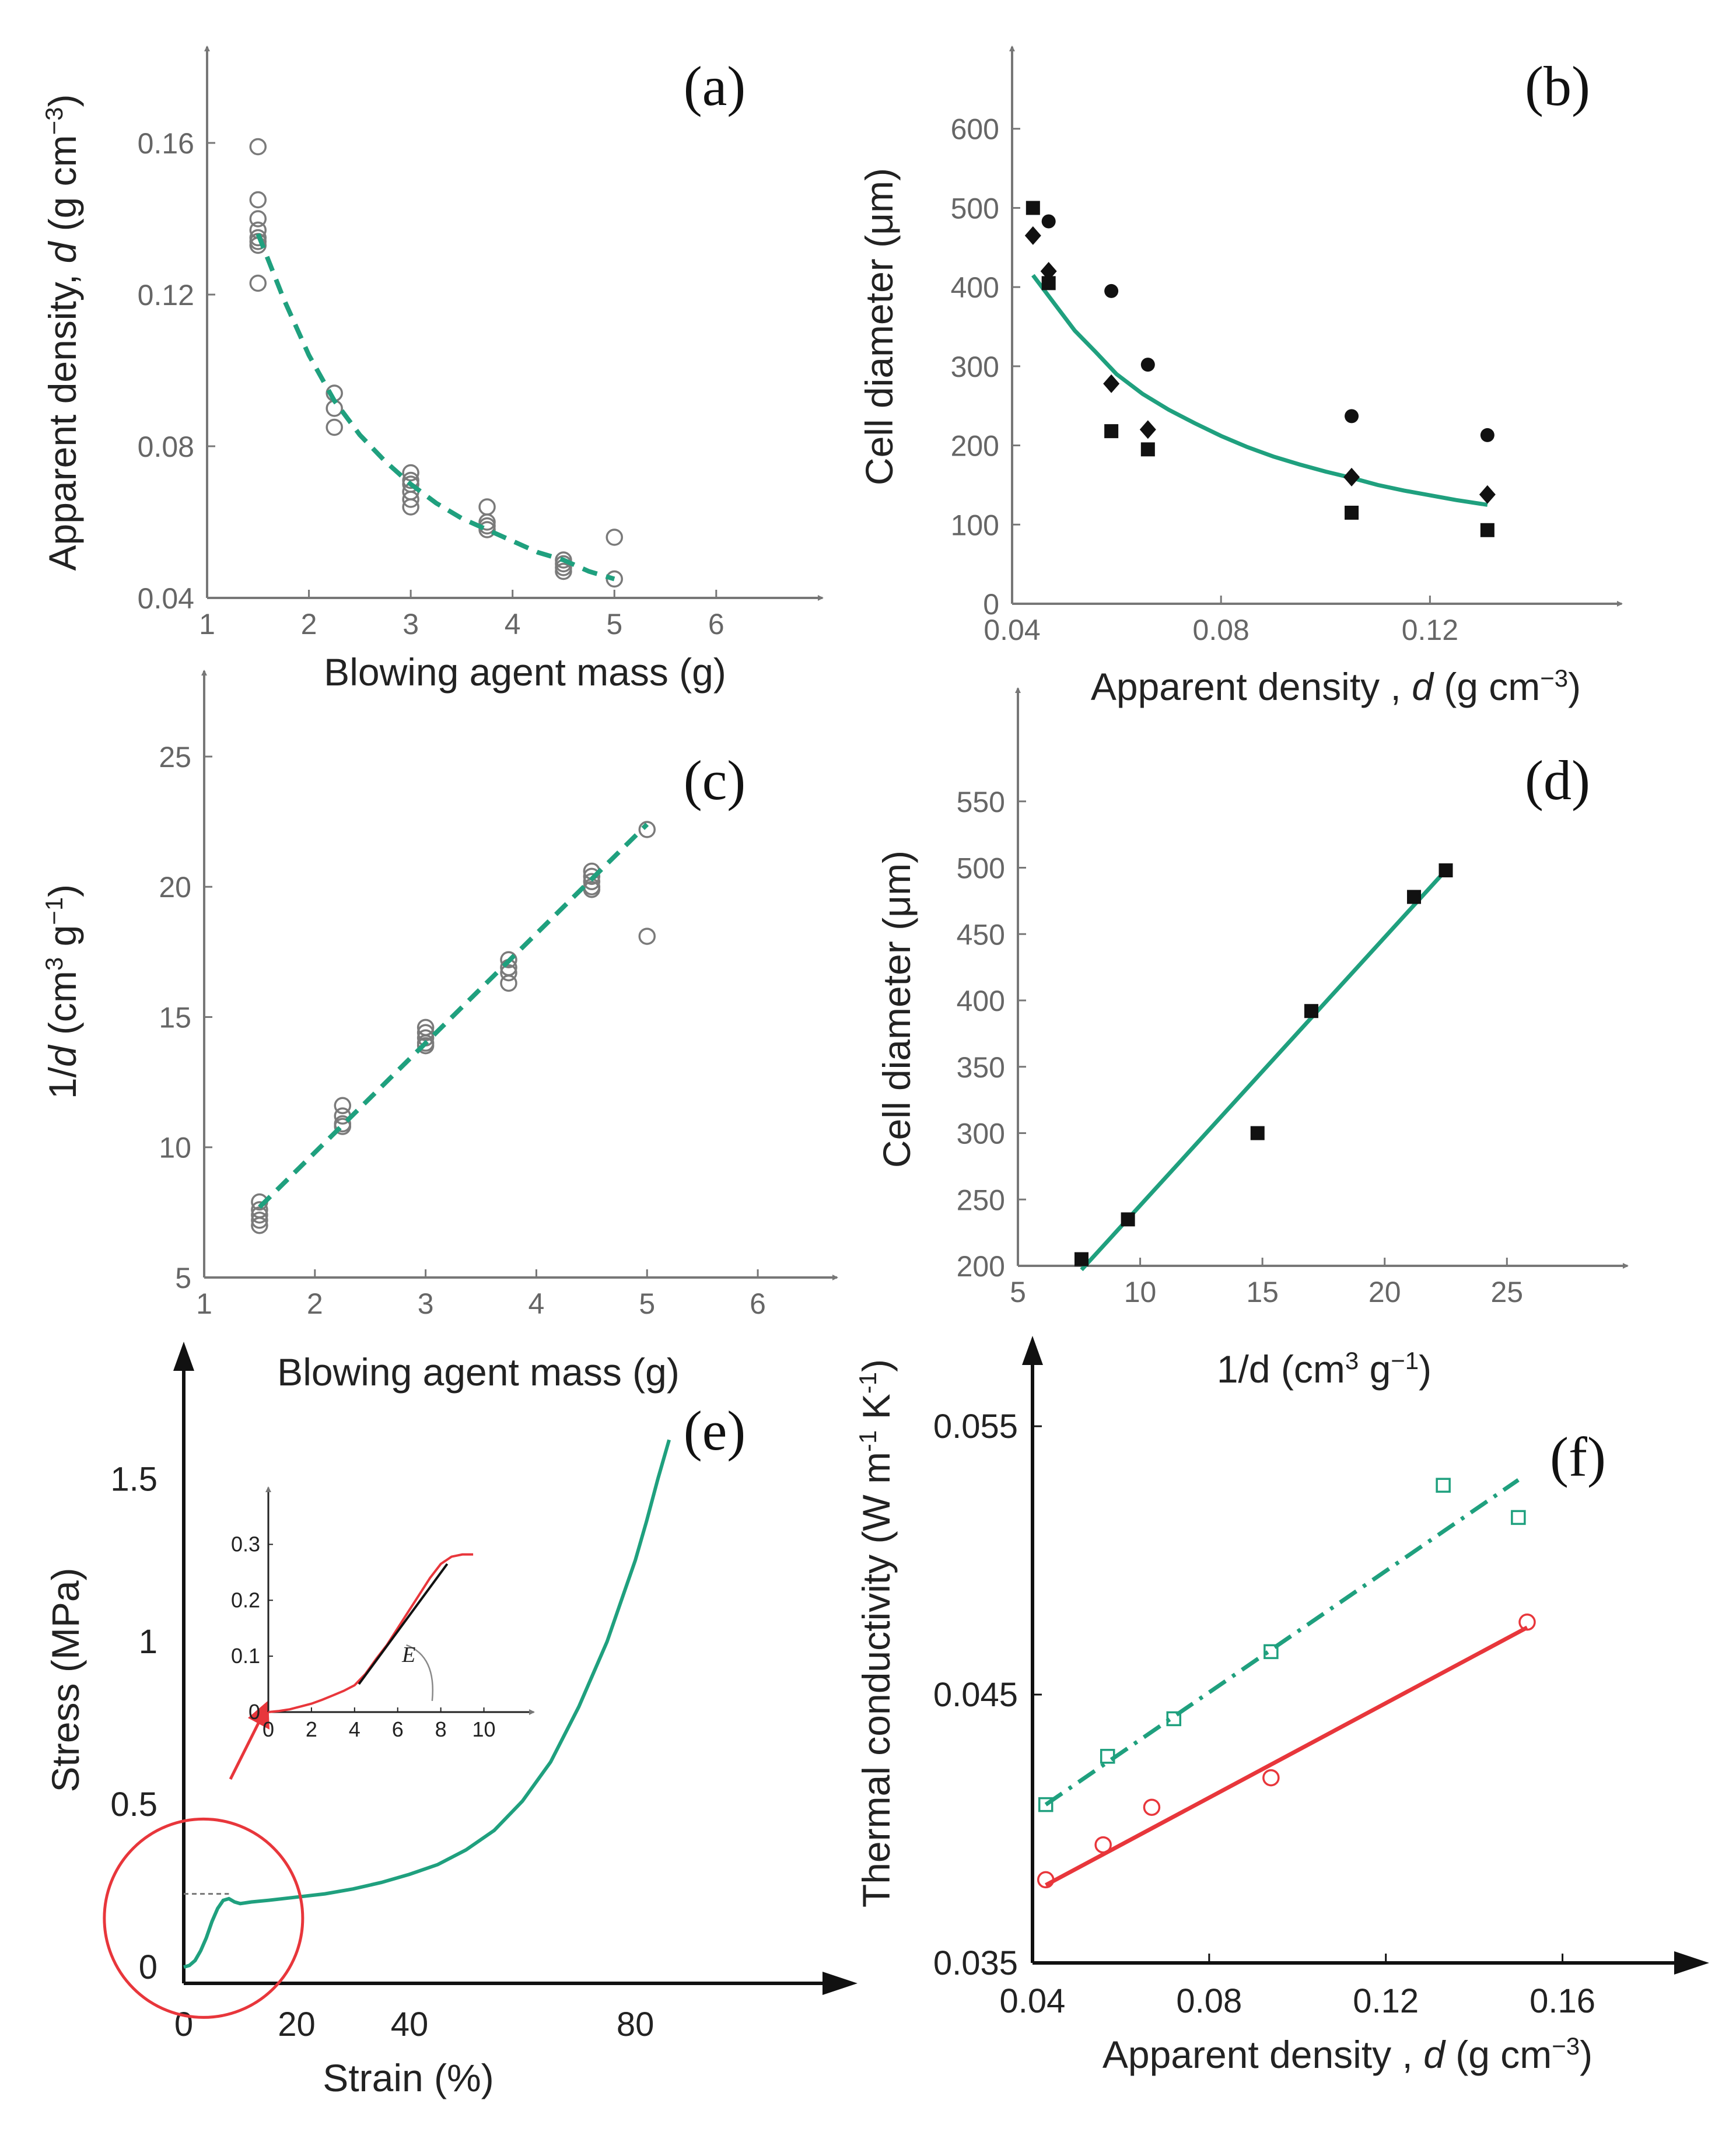 The width and height of the screenshot is (1736, 2149). I want to click on x-tick-label: 80, so click(635, 2024).